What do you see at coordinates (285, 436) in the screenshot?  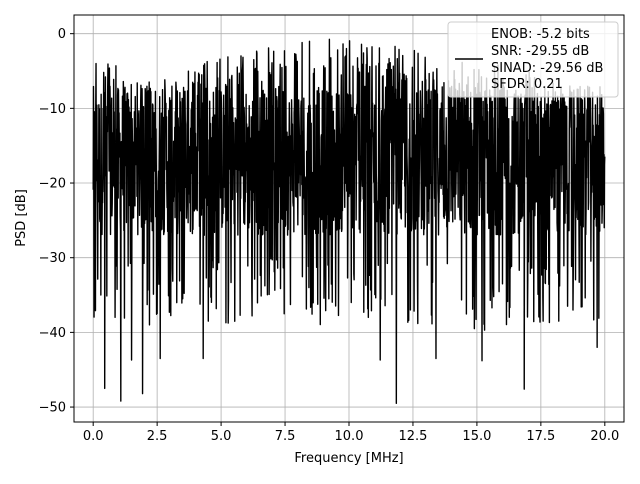 I see `x-tick-label: 7.5` at bounding box center [285, 436].